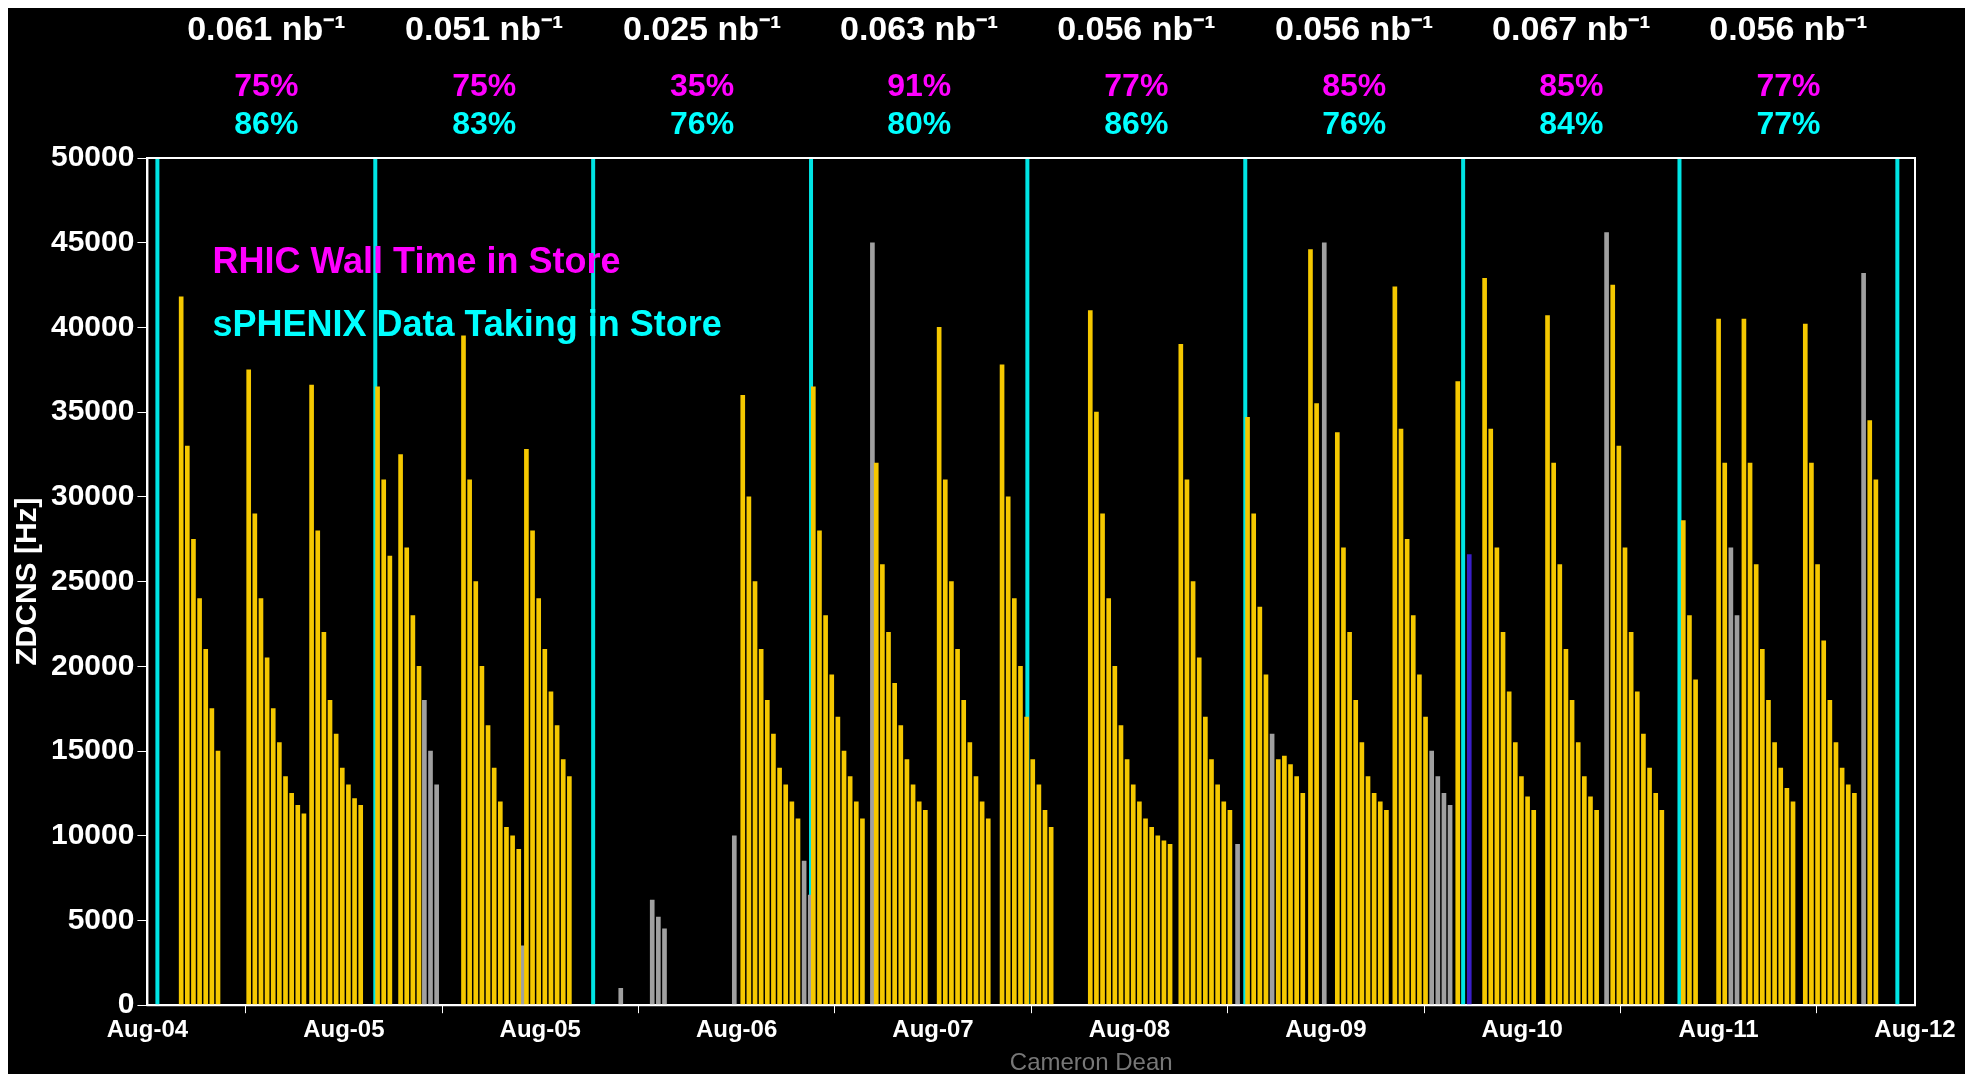 Image resolution: width=1973 pixels, height=1082 pixels. I want to click on y-tick-label: 25000, so click(92, 579).